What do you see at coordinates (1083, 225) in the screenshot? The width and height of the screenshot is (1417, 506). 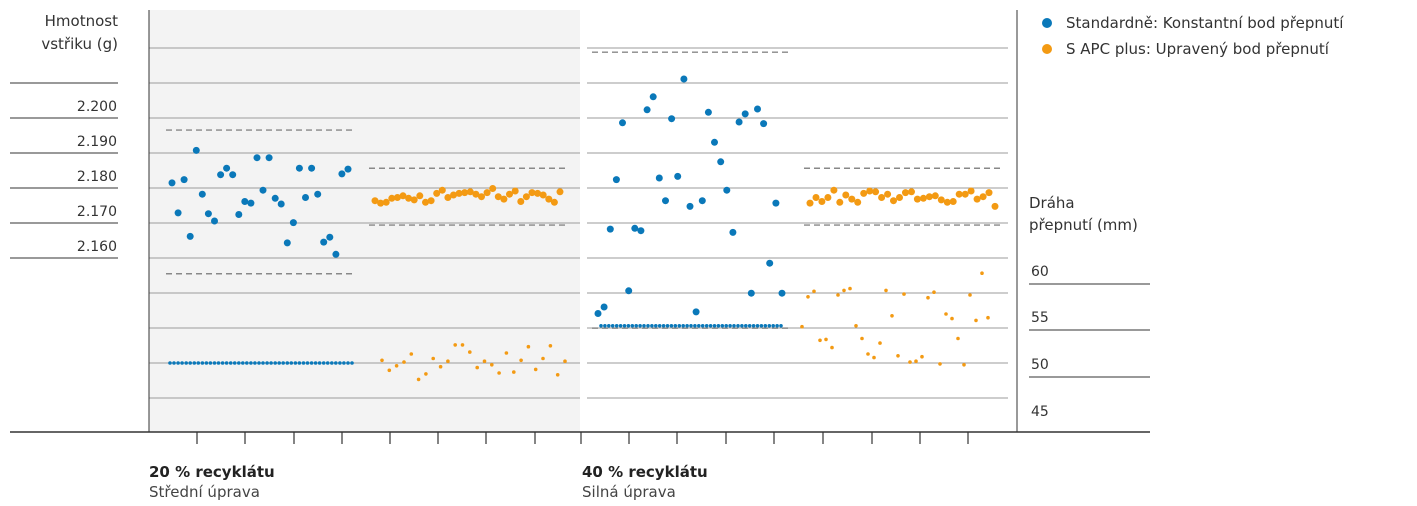 I see `right-axis-label-line-2: přepnutí (mm)` at bounding box center [1083, 225].